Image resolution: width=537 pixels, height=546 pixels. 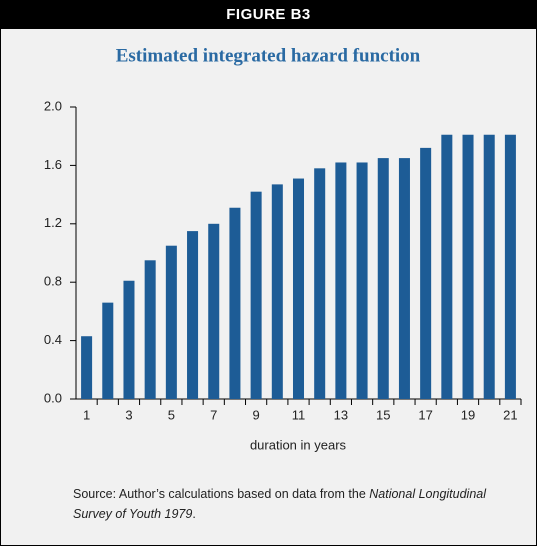 What do you see at coordinates (128, 414) in the screenshot?
I see `x-tick-label: 3` at bounding box center [128, 414].